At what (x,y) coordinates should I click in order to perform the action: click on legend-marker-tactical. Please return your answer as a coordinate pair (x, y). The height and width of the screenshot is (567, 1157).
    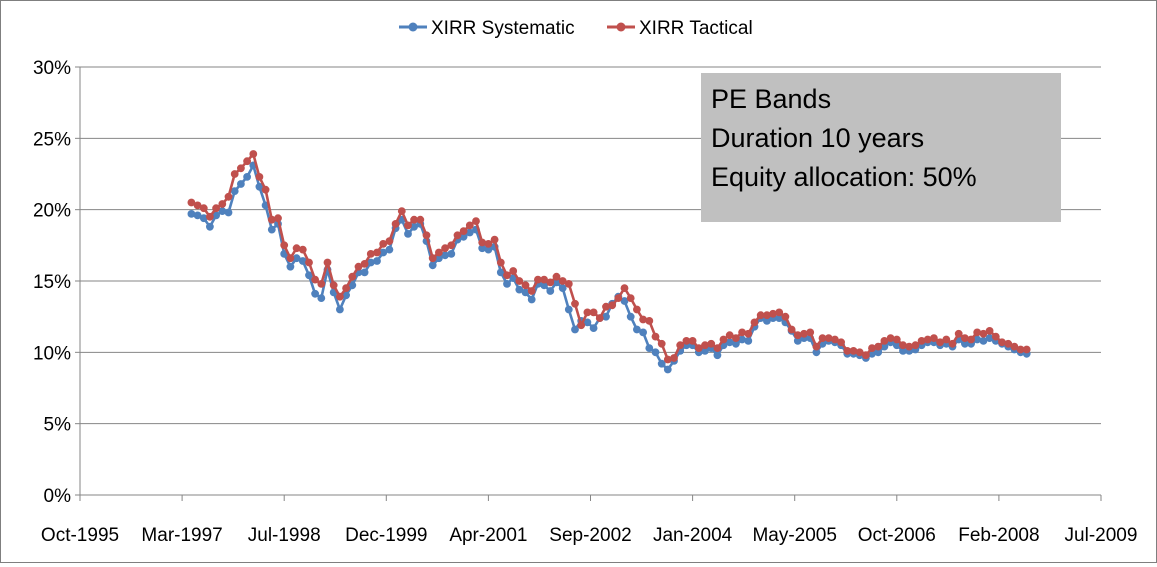
    Looking at the image, I should click on (621, 27).